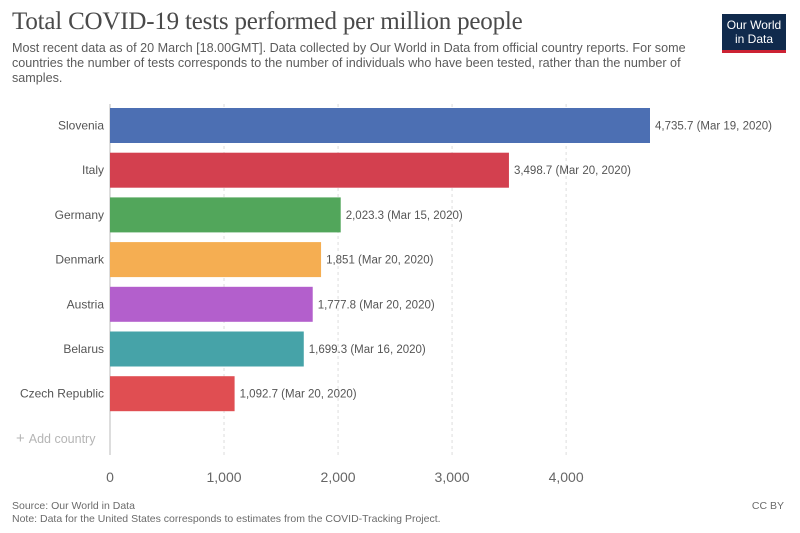 The width and height of the screenshot is (800, 533). Describe the element at coordinates (93, 170) in the screenshot. I see `category-label: Italy` at that location.